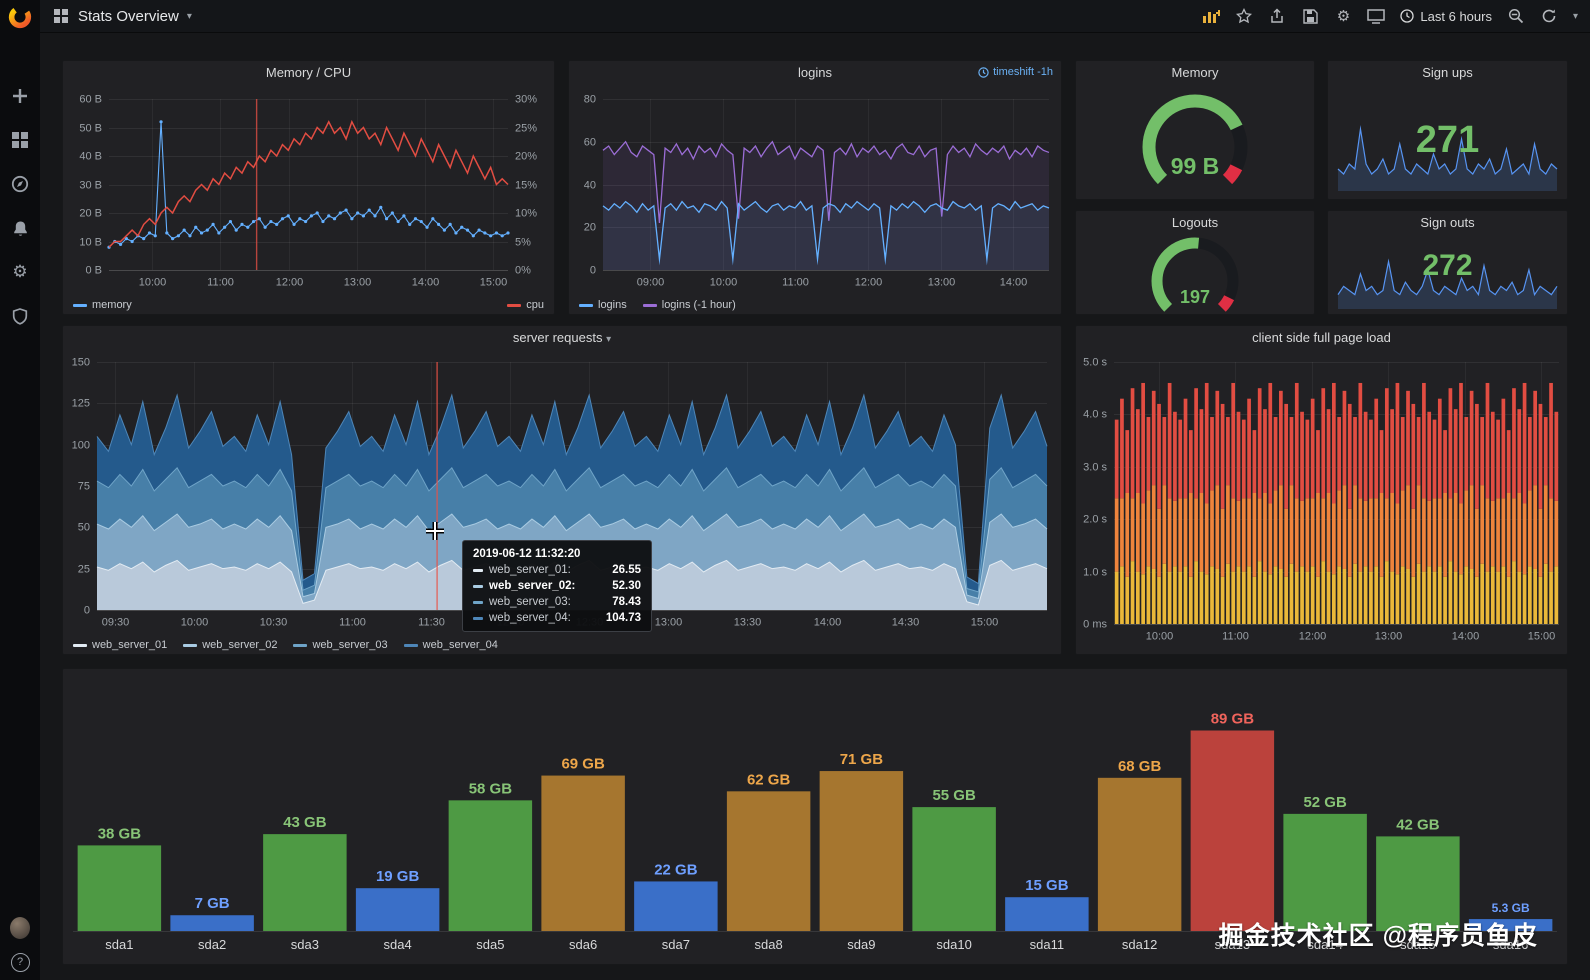  Describe the element at coordinates (240, 645) in the screenshot. I see `legend-label: web_server_02` at that location.